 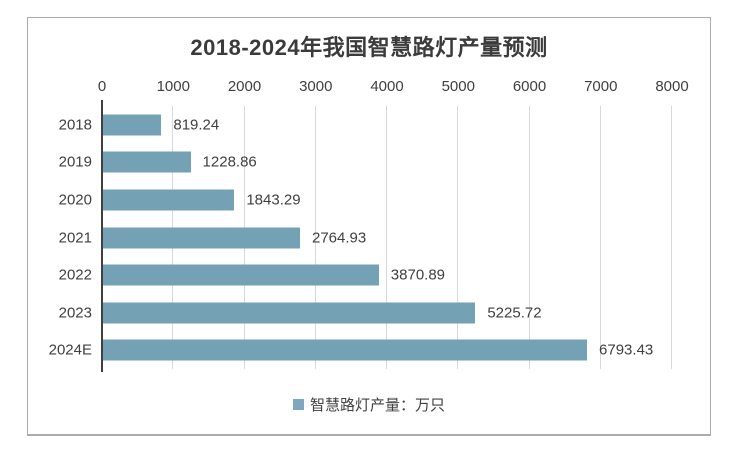 What do you see at coordinates (229, 162) in the screenshot?
I see `bar-value-label: 1228.86` at bounding box center [229, 162].